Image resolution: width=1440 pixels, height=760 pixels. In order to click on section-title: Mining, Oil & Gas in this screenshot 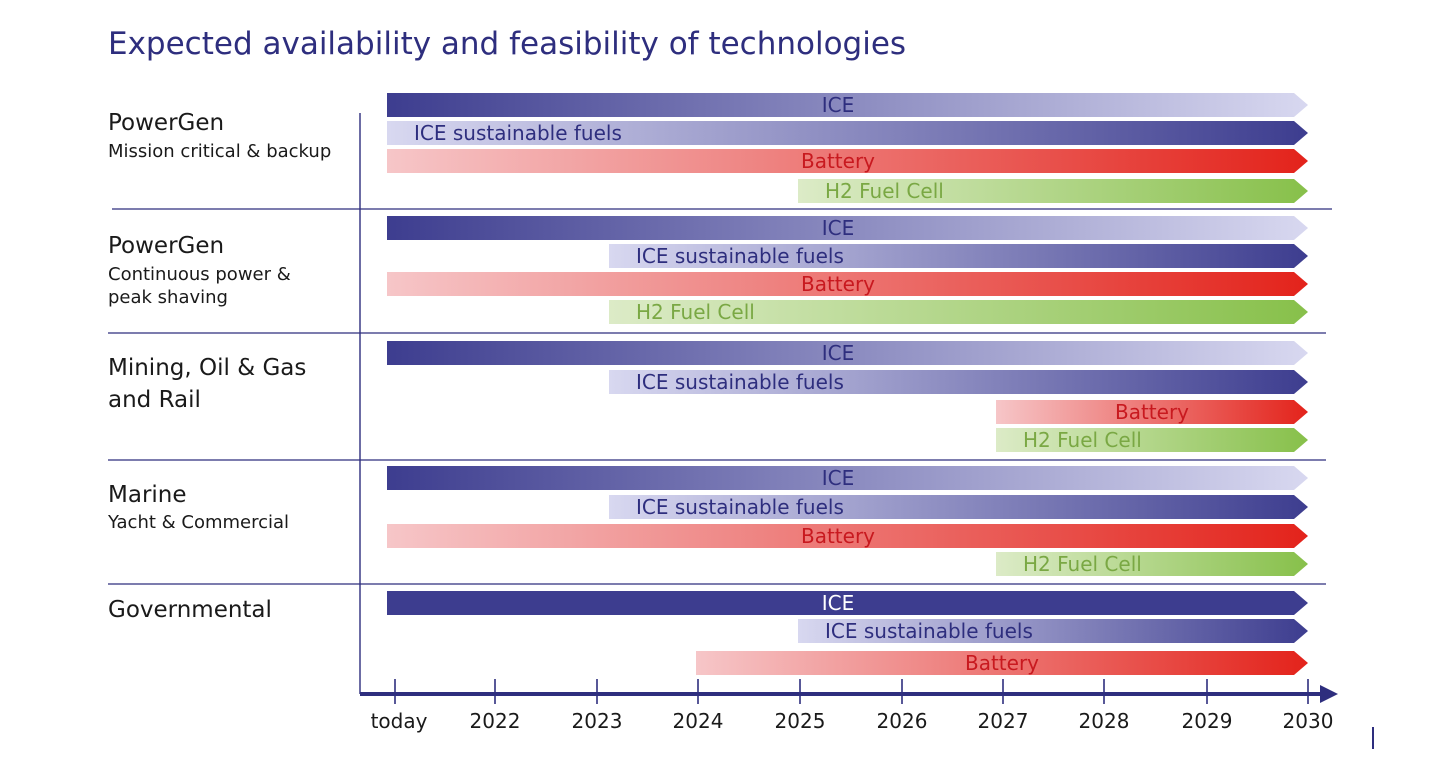, I will do `click(207, 368)`.